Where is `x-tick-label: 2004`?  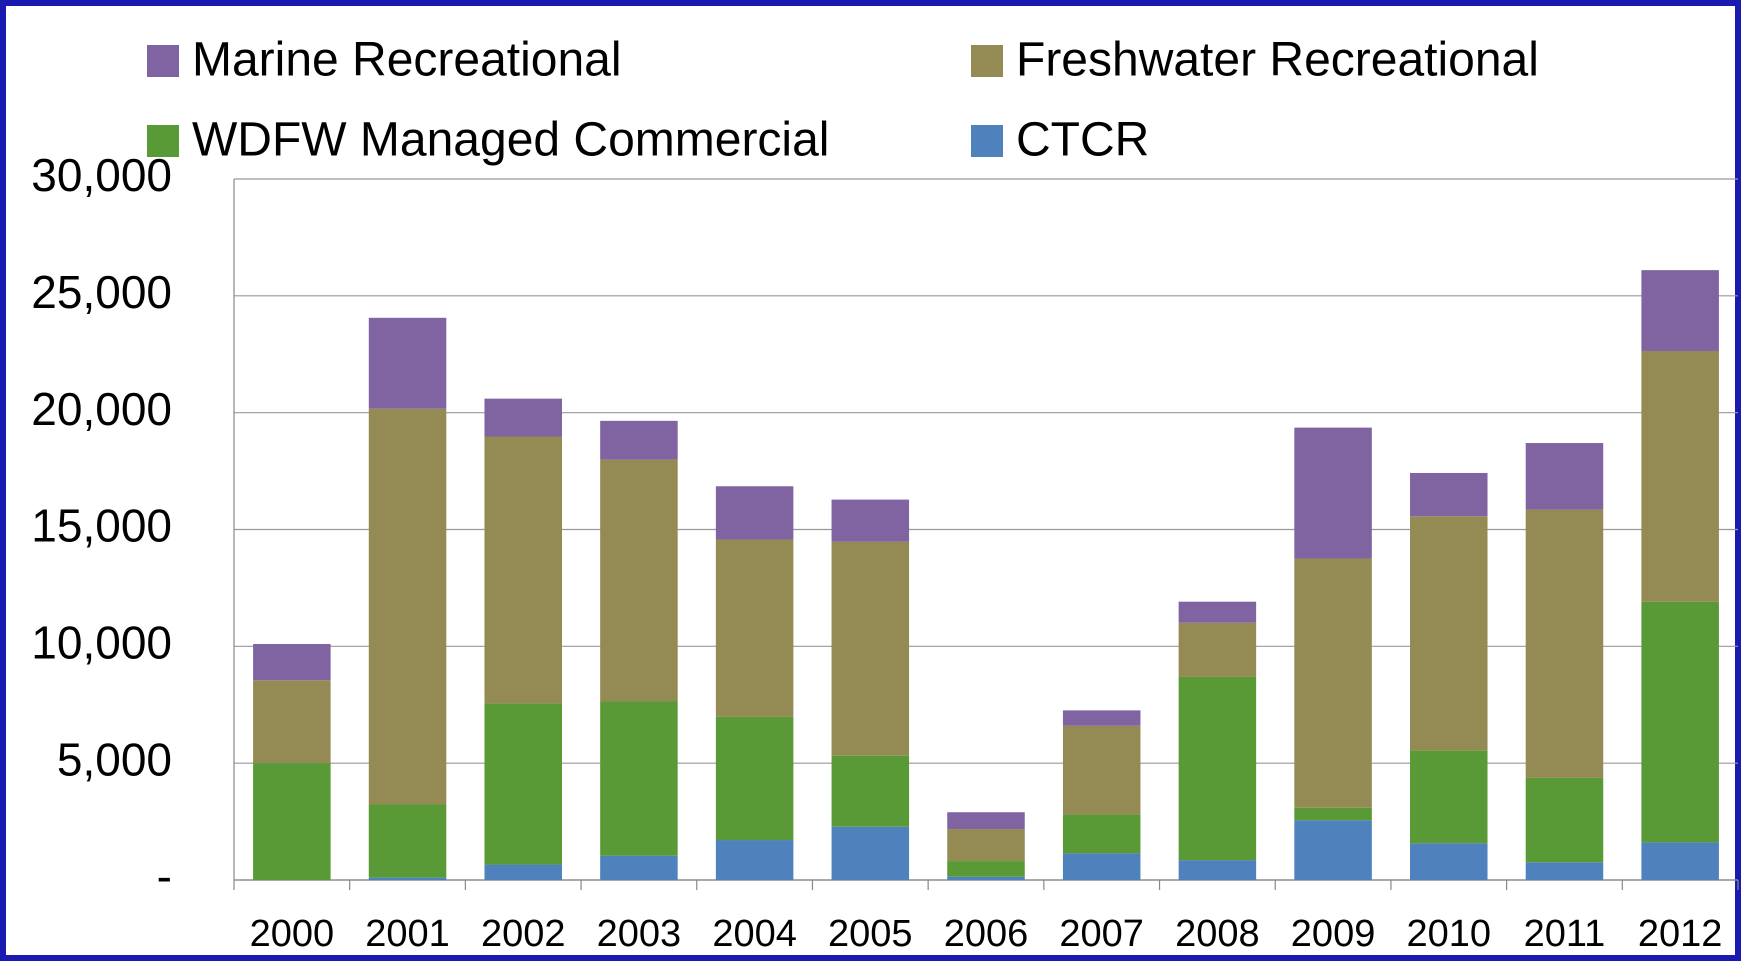
x-tick-label: 2004 is located at coordinates (754, 934).